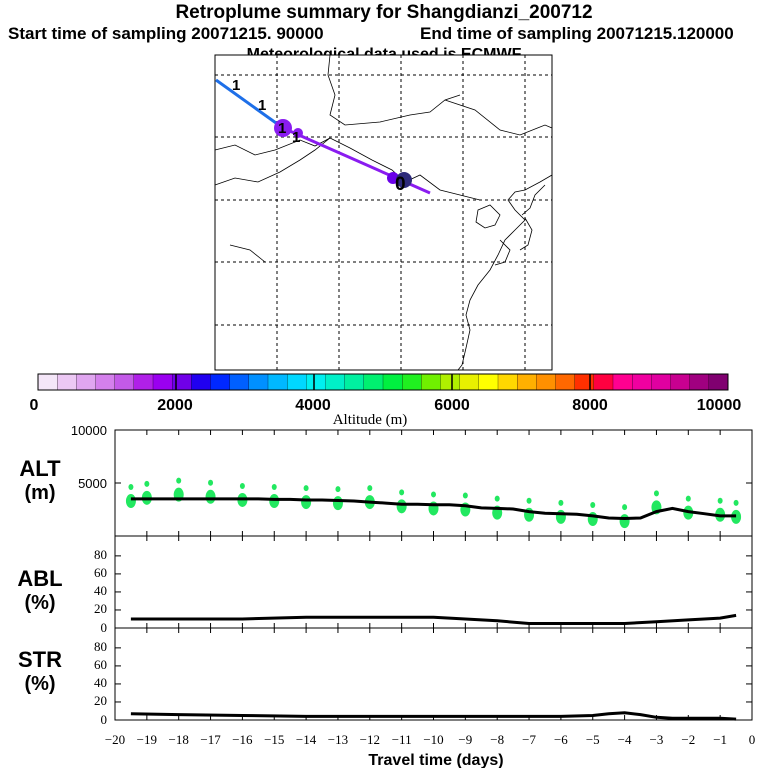 This screenshot has height=768, width=768. Describe the element at coordinates (386, 480) in the screenshot. I see `alt-panel: 10000 5000 ALT (m)` at that location.